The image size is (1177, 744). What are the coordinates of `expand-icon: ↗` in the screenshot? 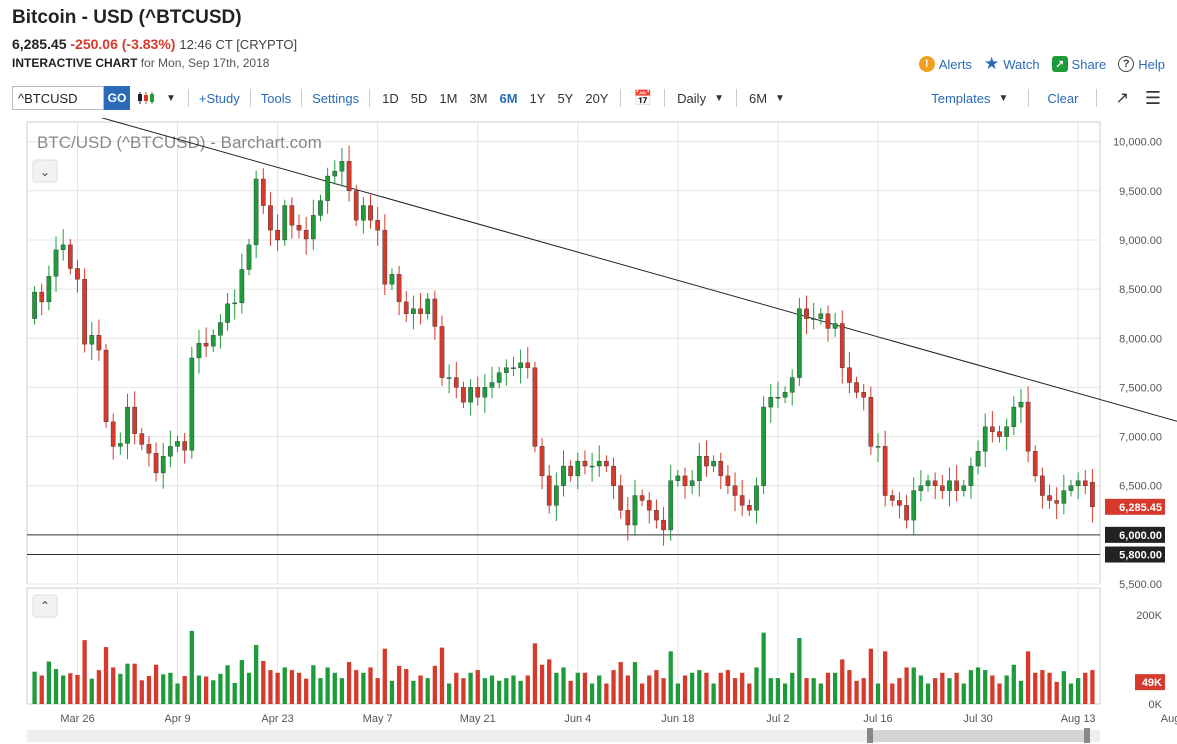 It's located at (1122, 98).